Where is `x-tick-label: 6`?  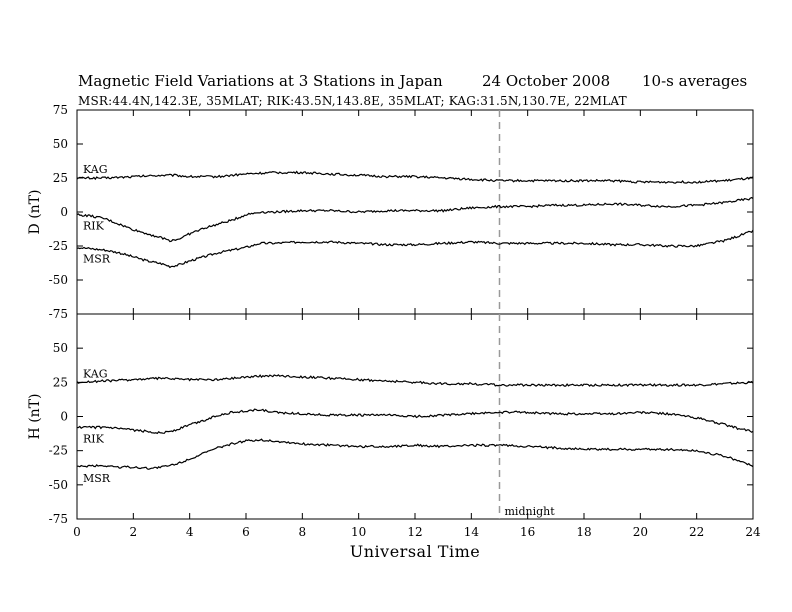 x-tick-label: 6 is located at coordinates (246, 532).